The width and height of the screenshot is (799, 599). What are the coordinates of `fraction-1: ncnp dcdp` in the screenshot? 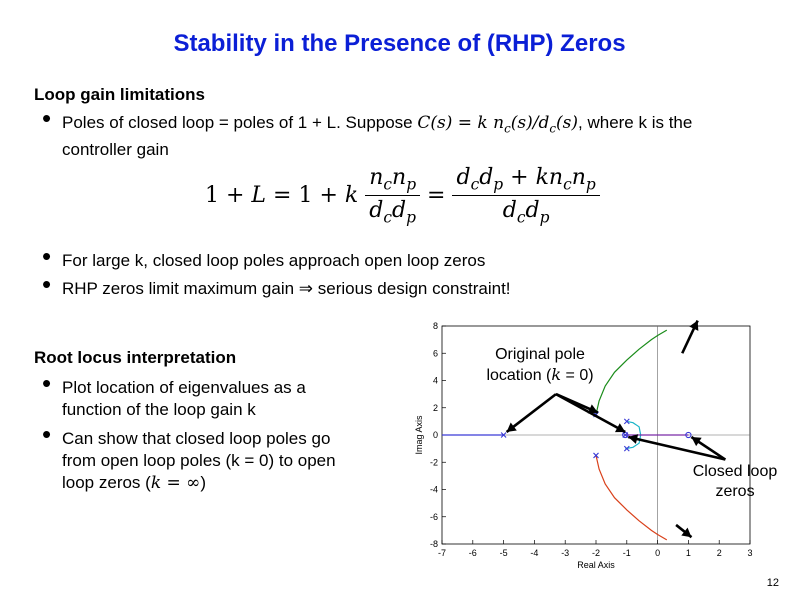 It's located at (393, 196).